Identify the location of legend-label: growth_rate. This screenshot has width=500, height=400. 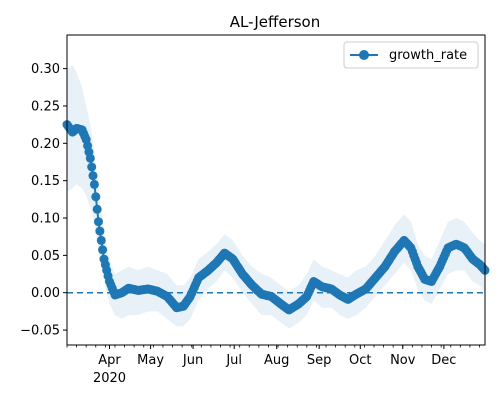
(428, 55).